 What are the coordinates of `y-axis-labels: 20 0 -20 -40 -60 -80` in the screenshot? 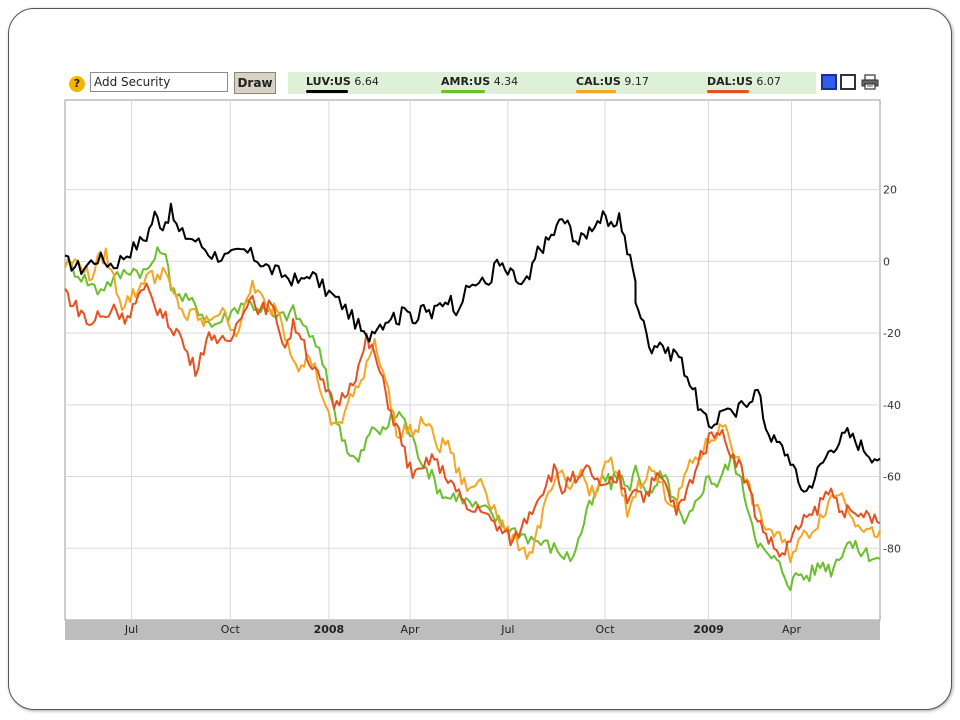 It's located at (892, 370).